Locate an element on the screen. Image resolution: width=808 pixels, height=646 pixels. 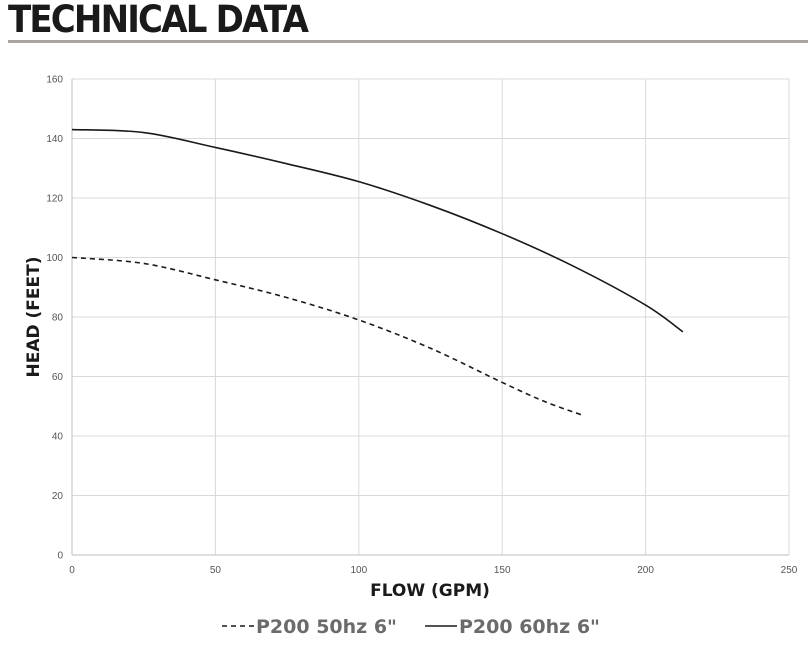
y-tick-labels: 0 20 40 60 80 100 120 140 160 is located at coordinates (54, 318).